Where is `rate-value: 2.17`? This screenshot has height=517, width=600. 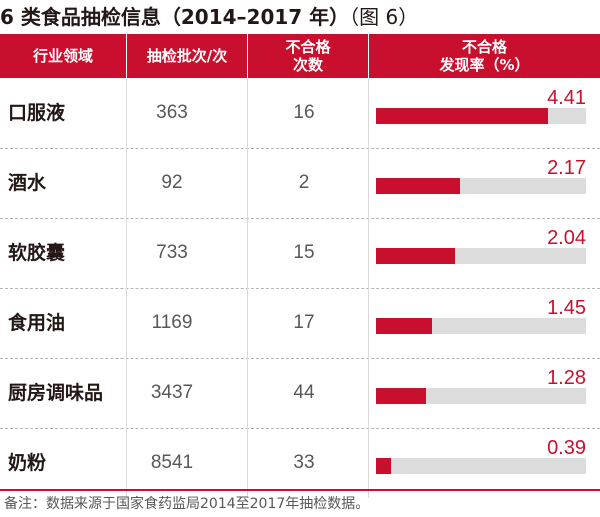
rate-value: 2.17 is located at coordinates (566, 168).